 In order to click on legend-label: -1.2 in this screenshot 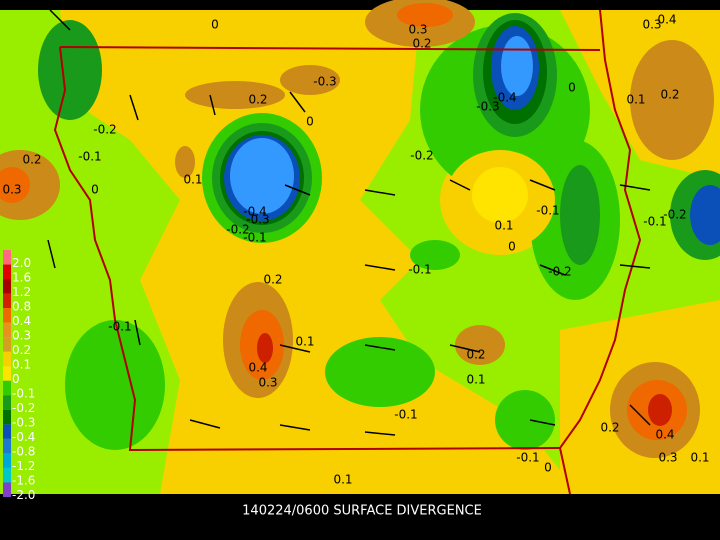, I will do `click(23, 466)`.